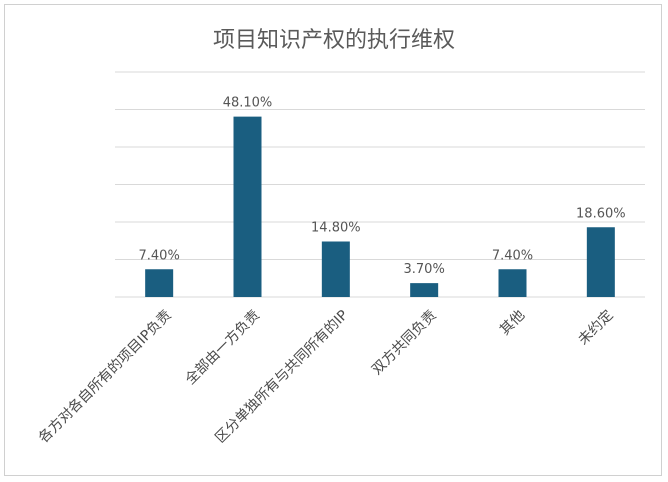 This screenshot has width=668, height=482. I want to click on data-label-1: 48.10%, so click(248, 103).